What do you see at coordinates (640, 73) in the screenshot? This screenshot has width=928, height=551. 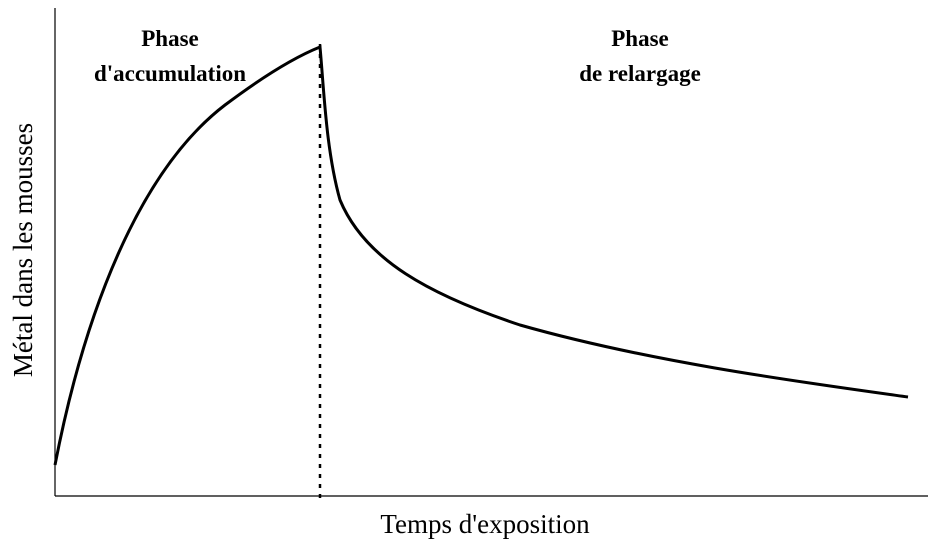 I see `phase-subtitle: de relargage` at bounding box center [640, 73].